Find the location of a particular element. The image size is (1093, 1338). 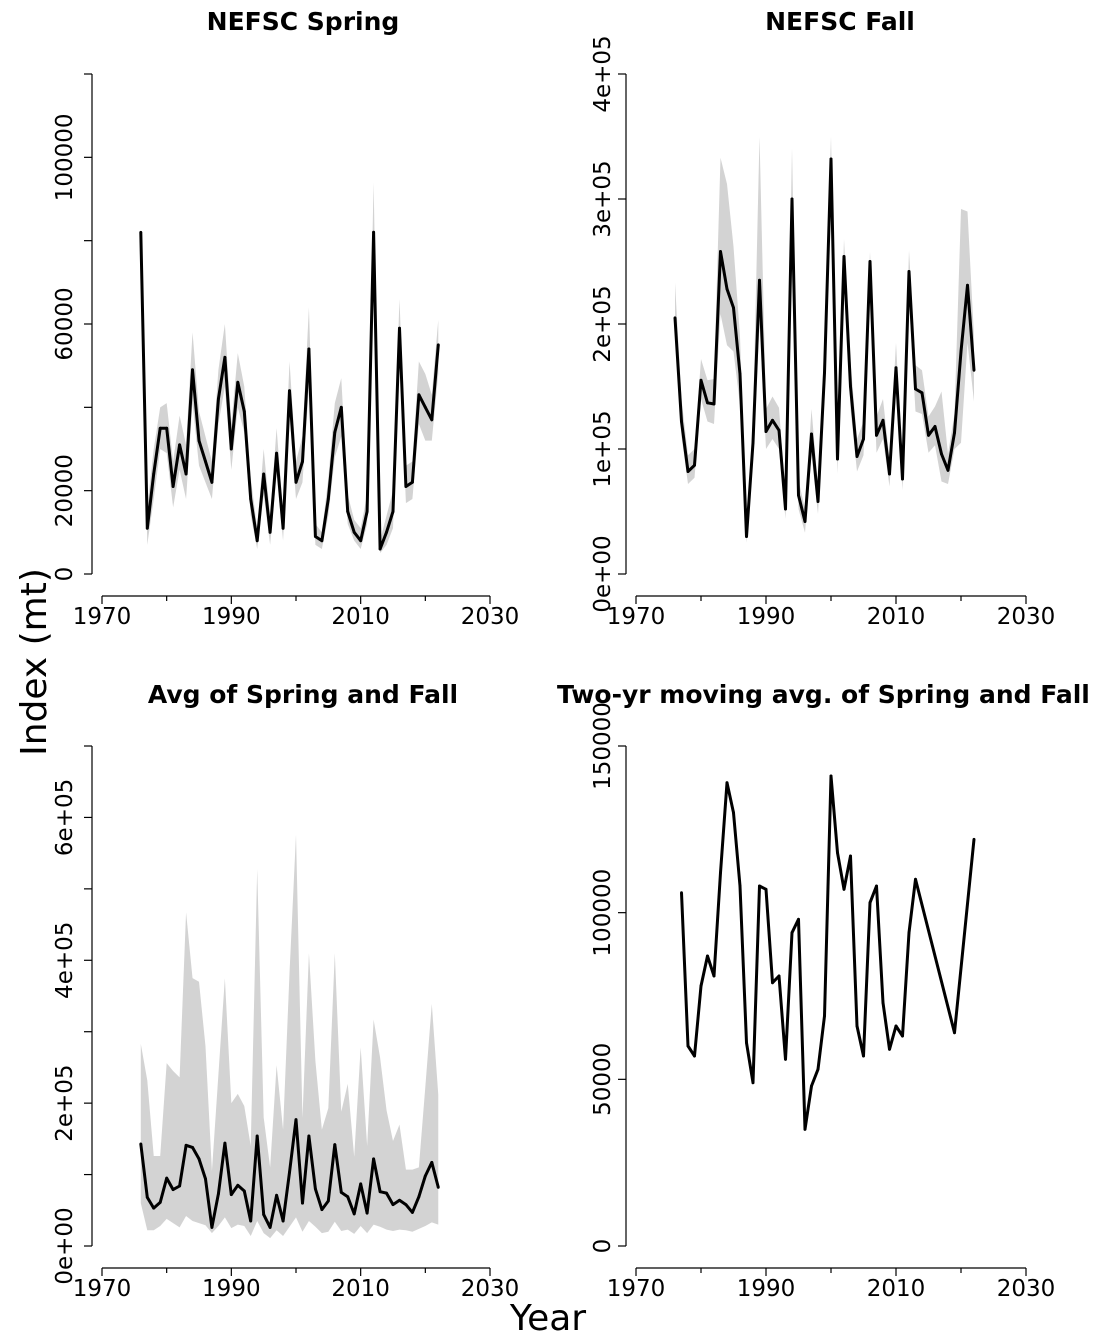

y-tick-label: 100000 is located at coordinates (603, 913).